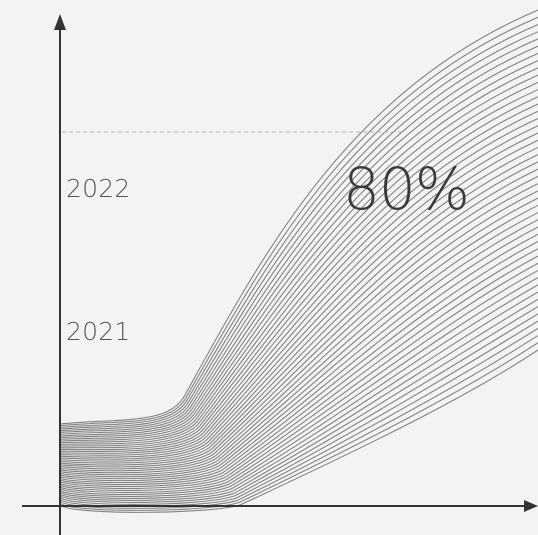 The image size is (538, 535). What do you see at coordinates (98, 188) in the screenshot?
I see `year-label-2022: 2022` at bounding box center [98, 188].